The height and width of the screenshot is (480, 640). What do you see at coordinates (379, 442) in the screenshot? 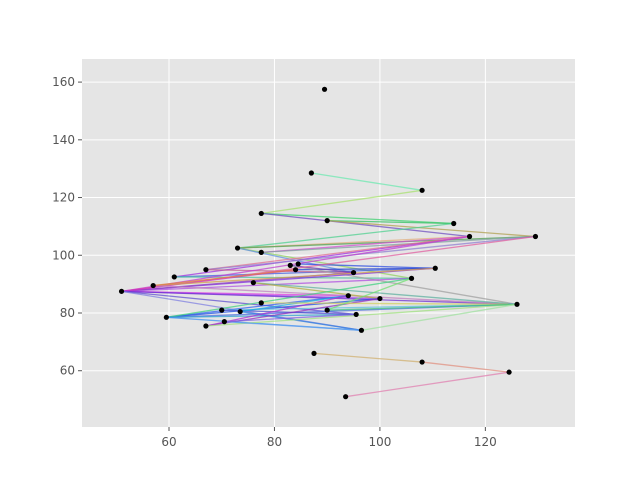
I see `x-tick-label: 100` at bounding box center [379, 442].